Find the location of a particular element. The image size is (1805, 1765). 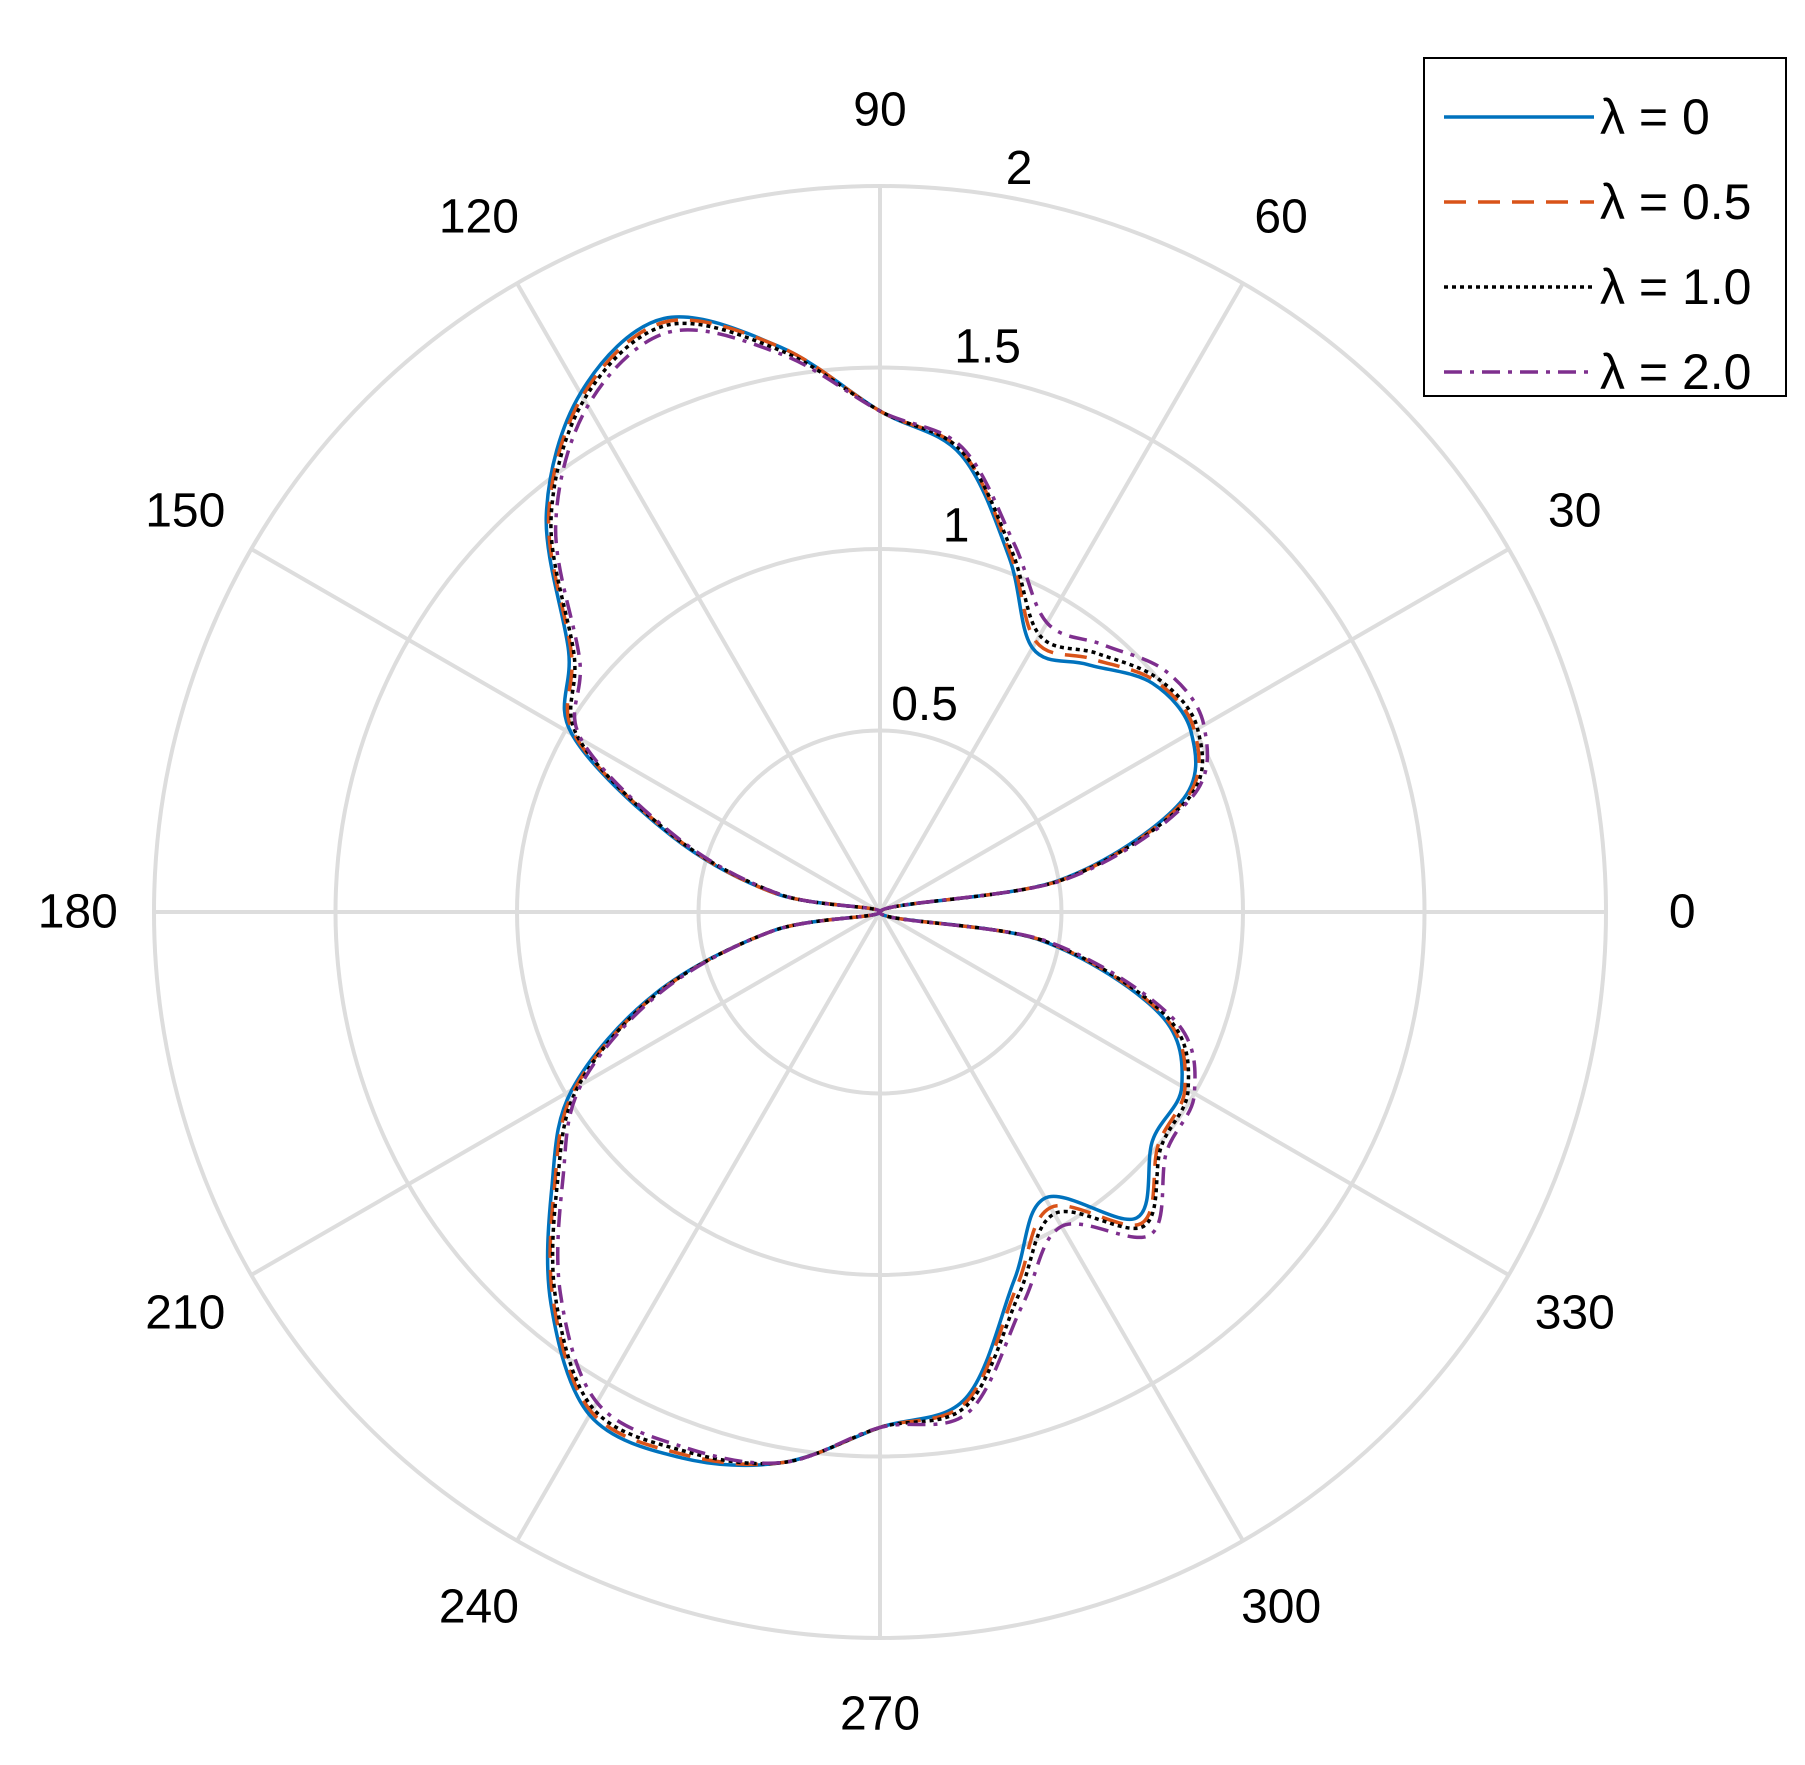

theta-tick-label: 330 is located at coordinates (1575, 1313).